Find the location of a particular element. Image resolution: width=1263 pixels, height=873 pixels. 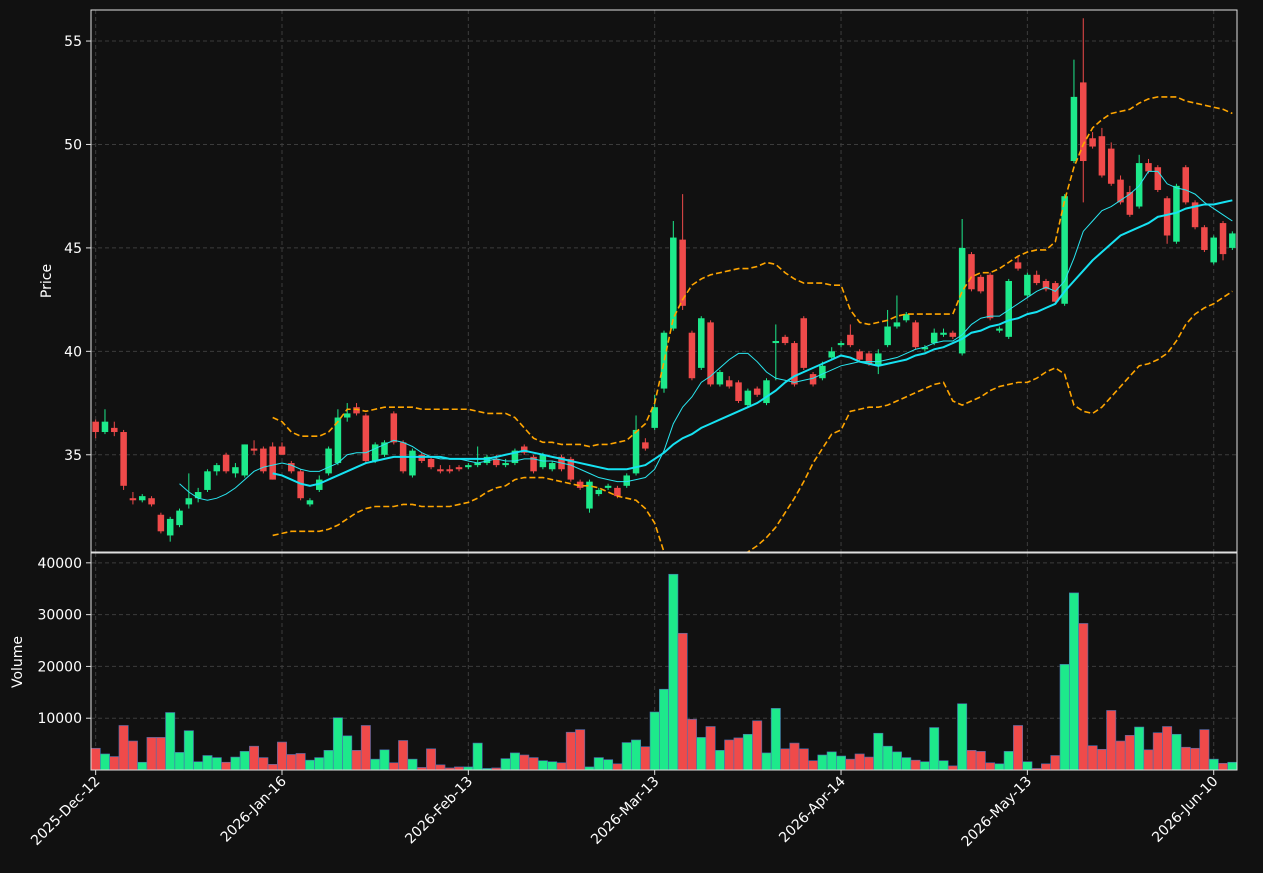

y-tick-label: 10000 is located at coordinates (59, 719).